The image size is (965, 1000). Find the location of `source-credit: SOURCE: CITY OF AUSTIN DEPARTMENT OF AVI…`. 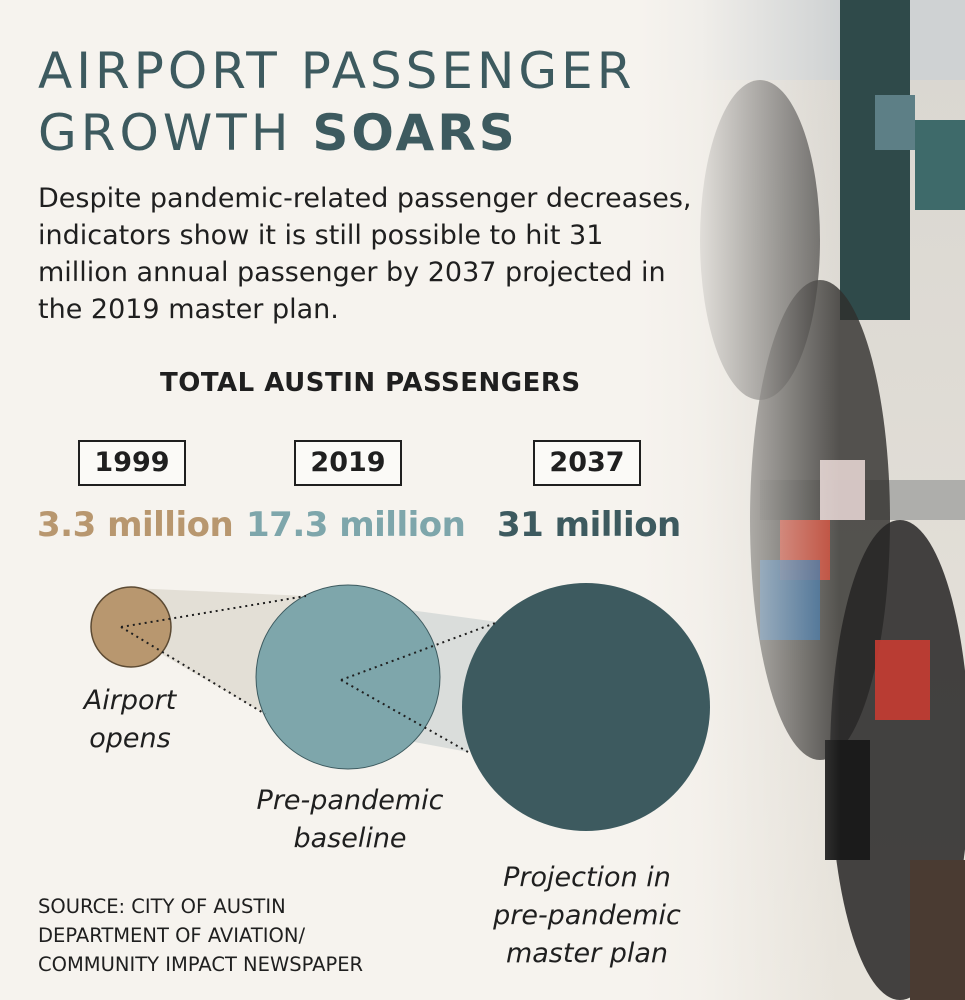

source-credit: SOURCE: CITY OF AUSTIN DEPARTMENT OF AVI… is located at coordinates (200, 935).